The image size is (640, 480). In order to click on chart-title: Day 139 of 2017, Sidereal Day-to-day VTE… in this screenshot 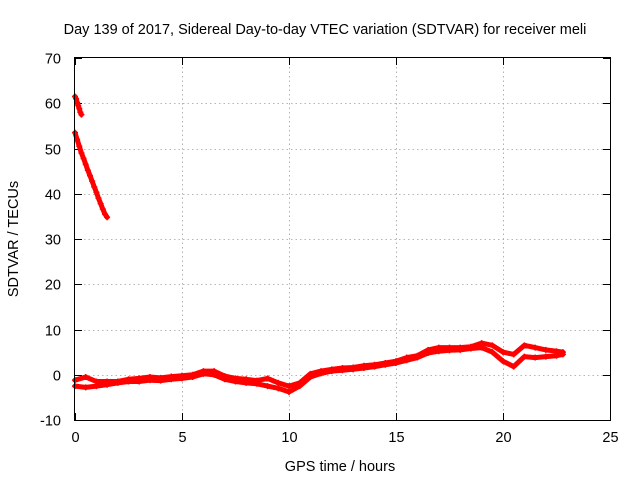, I will do `click(325, 30)`.